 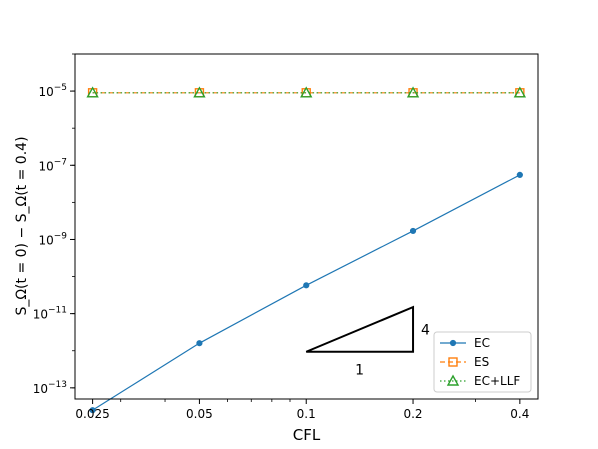 What do you see at coordinates (412, 414) in the screenshot?
I see `x-tick-label: 0.2` at bounding box center [412, 414].